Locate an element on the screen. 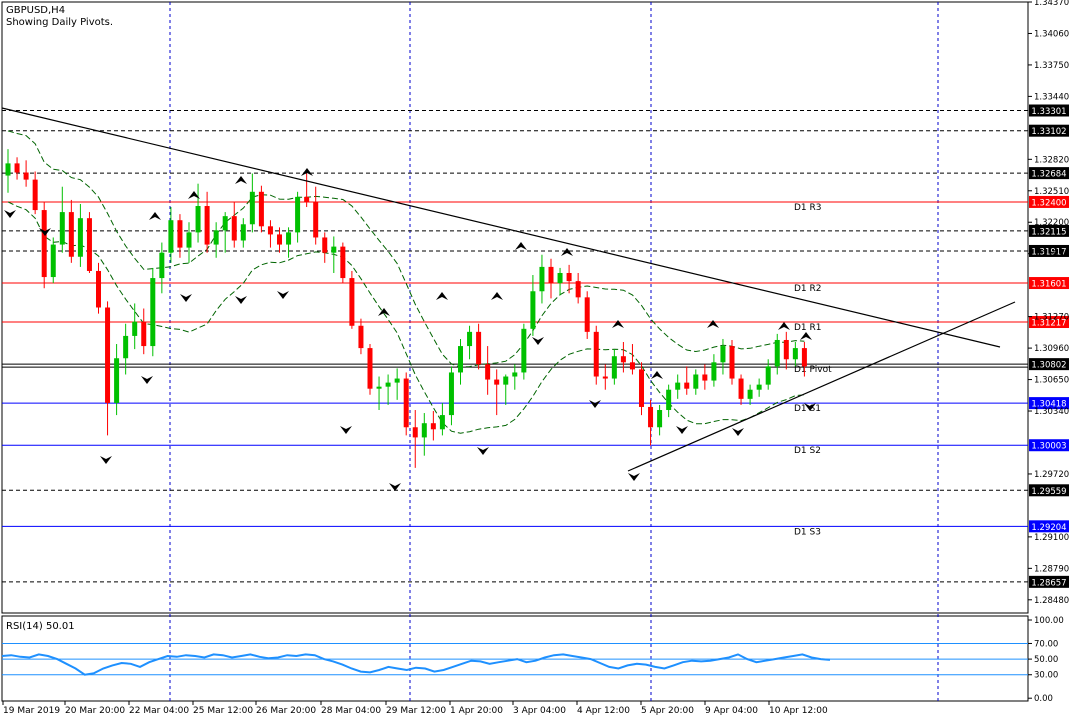 The image size is (1080, 724). x-tick-label: 4 Apr 12:00 is located at coordinates (603, 711).